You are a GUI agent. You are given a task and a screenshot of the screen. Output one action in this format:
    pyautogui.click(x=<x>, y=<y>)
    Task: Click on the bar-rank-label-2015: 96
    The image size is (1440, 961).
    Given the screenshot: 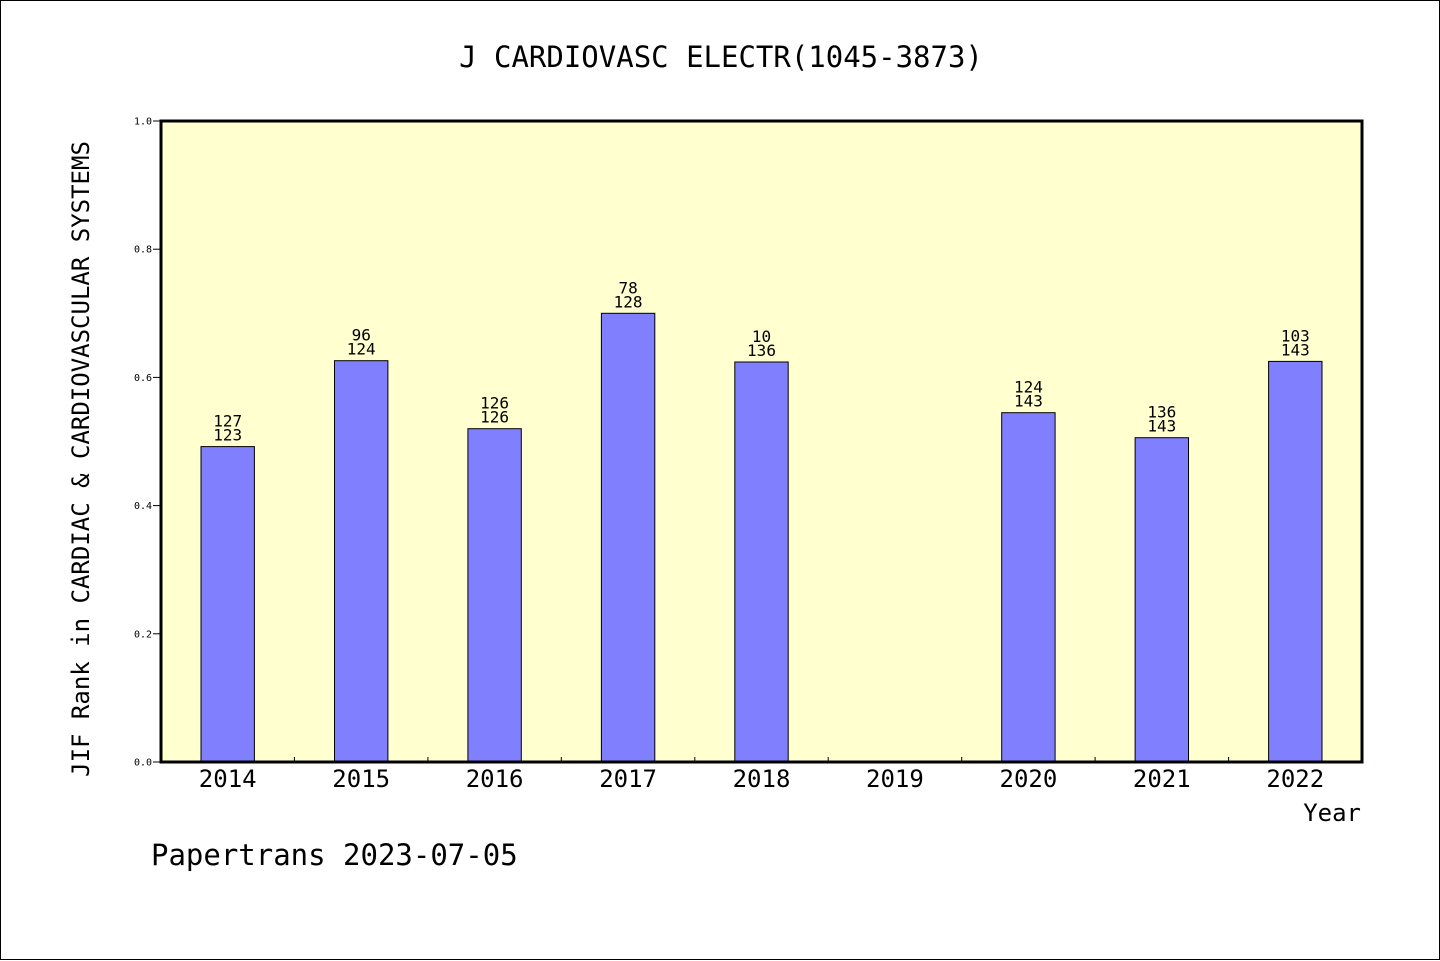 What is the action you would take?
    pyautogui.click(x=361, y=335)
    